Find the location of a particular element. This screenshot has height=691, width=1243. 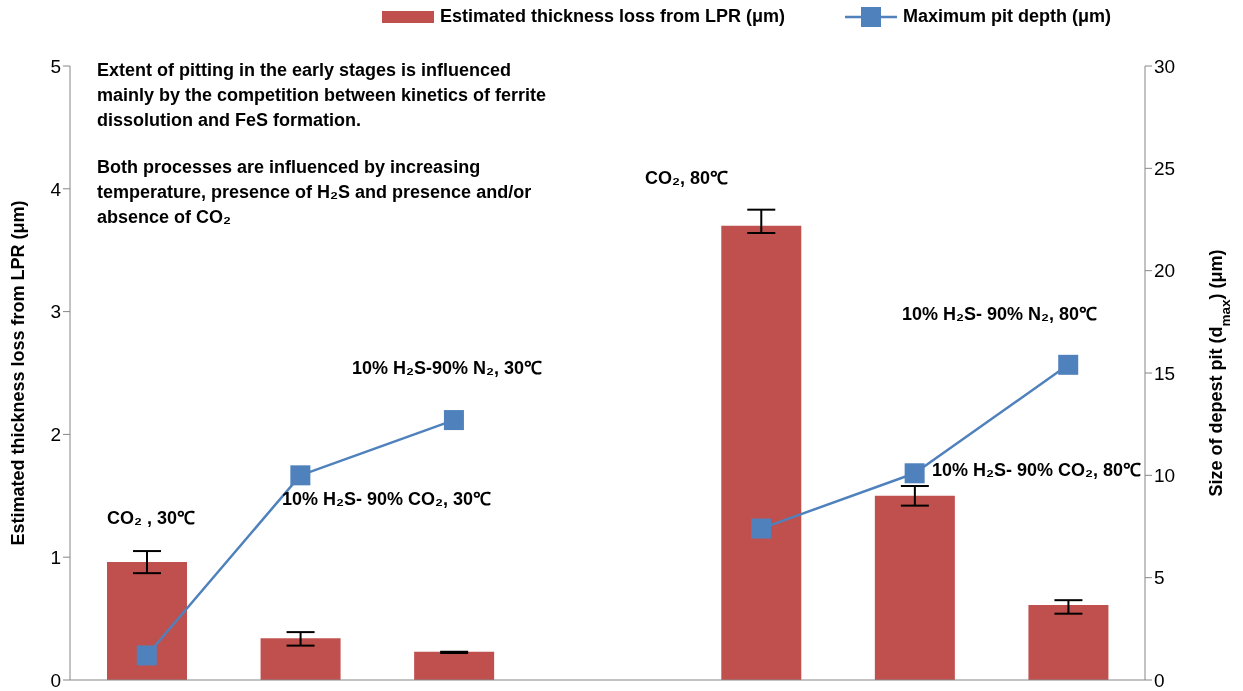

y2-tick-label: 0 is located at coordinates (1159, 680).